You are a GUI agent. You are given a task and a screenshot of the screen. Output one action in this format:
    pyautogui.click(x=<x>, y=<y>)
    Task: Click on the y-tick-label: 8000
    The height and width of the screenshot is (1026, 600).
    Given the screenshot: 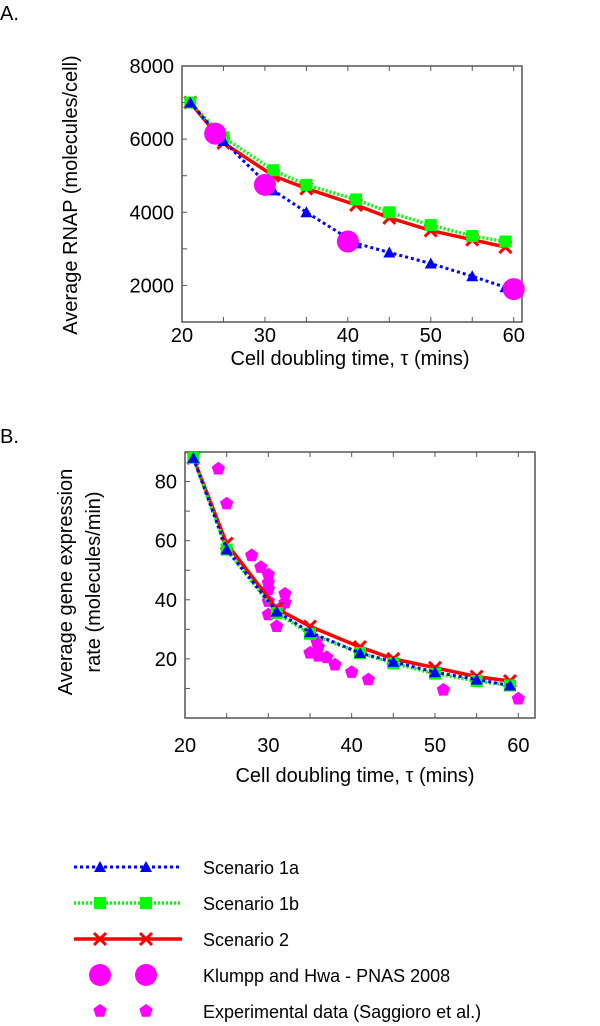 What is the action you would take?
    pyautogui.click(x=152, y=67)
    